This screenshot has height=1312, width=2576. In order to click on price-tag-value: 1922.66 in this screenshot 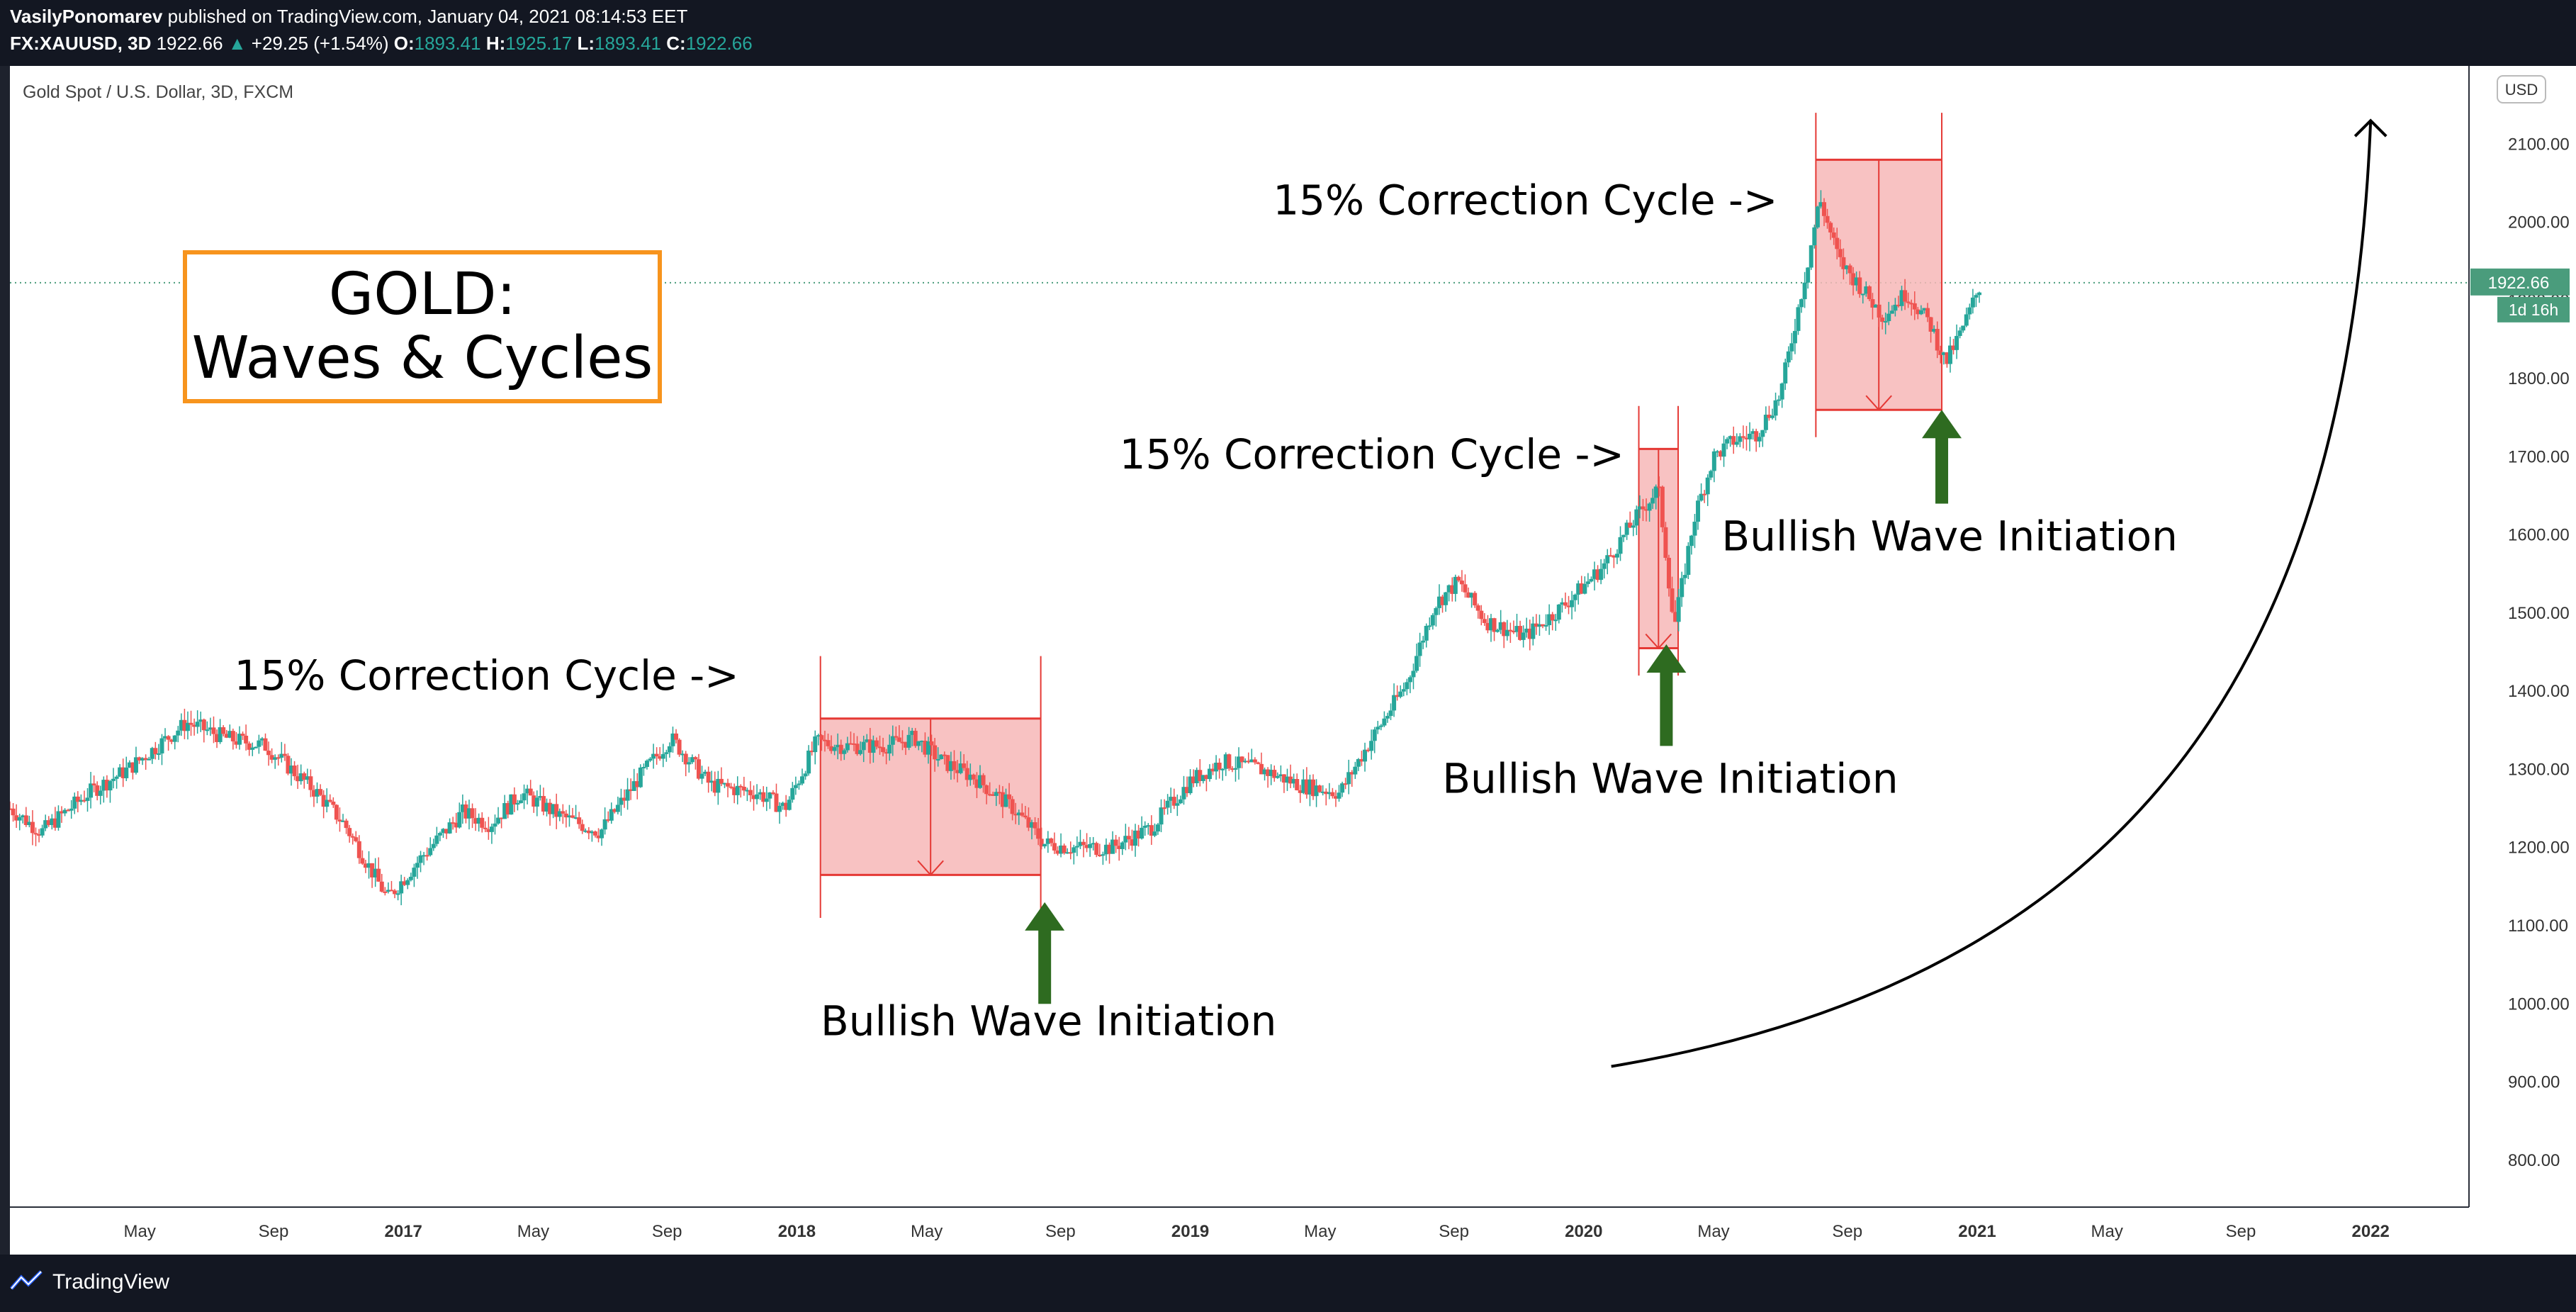, I will do `click(2519, 284)`.